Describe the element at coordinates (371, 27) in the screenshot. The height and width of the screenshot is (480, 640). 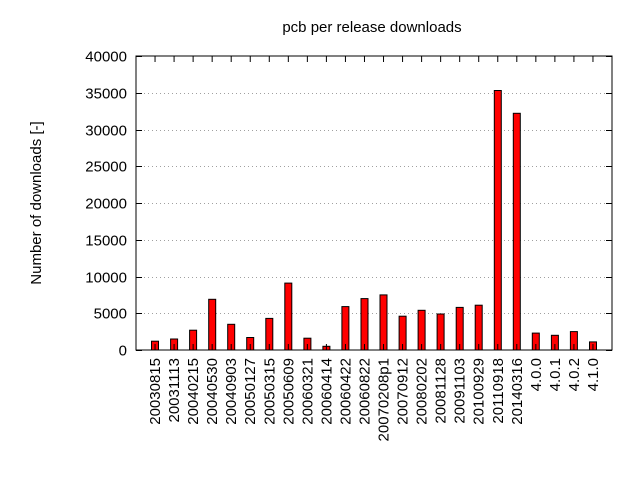
I see `chart-title: pcb per release downloads` at that location.